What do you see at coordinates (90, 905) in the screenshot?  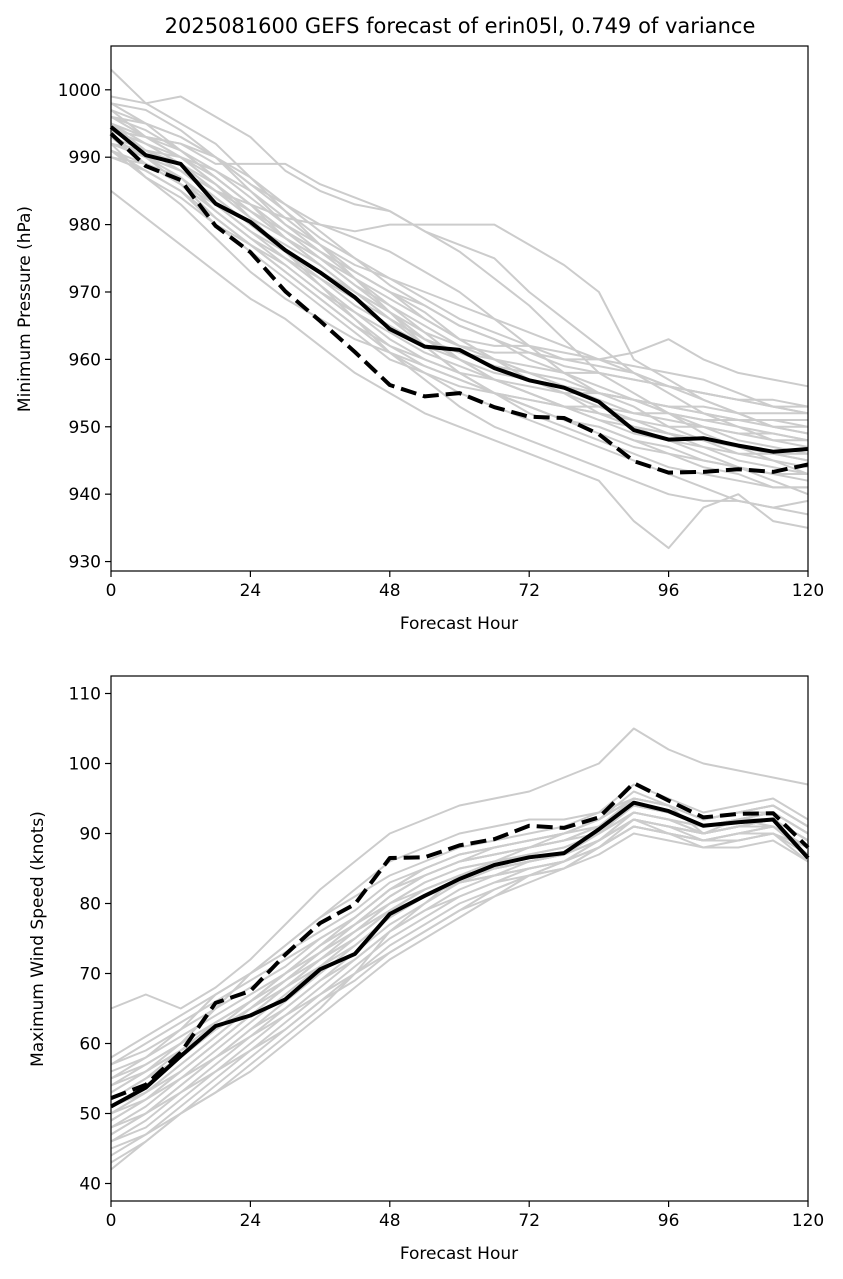 I see `wind-y-tick-label: 80` at bounding box center [90, 905].